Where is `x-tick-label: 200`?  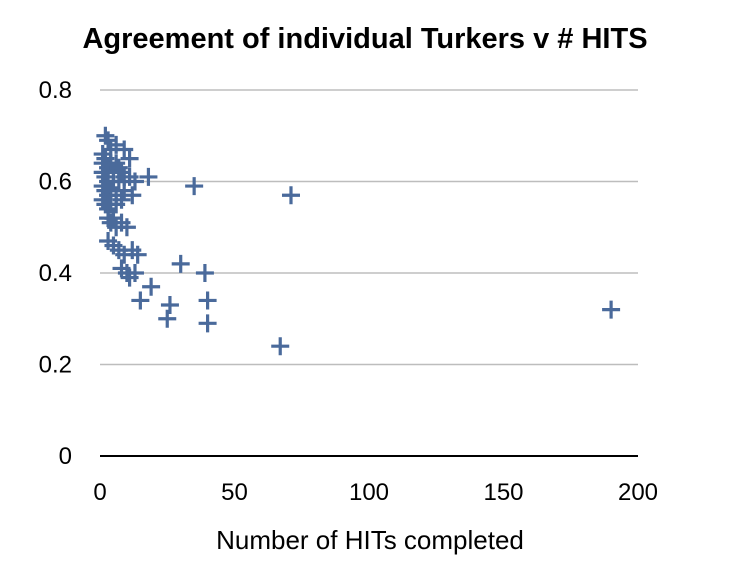 x-tick-label: 200 is located at coordinates (638, 492).